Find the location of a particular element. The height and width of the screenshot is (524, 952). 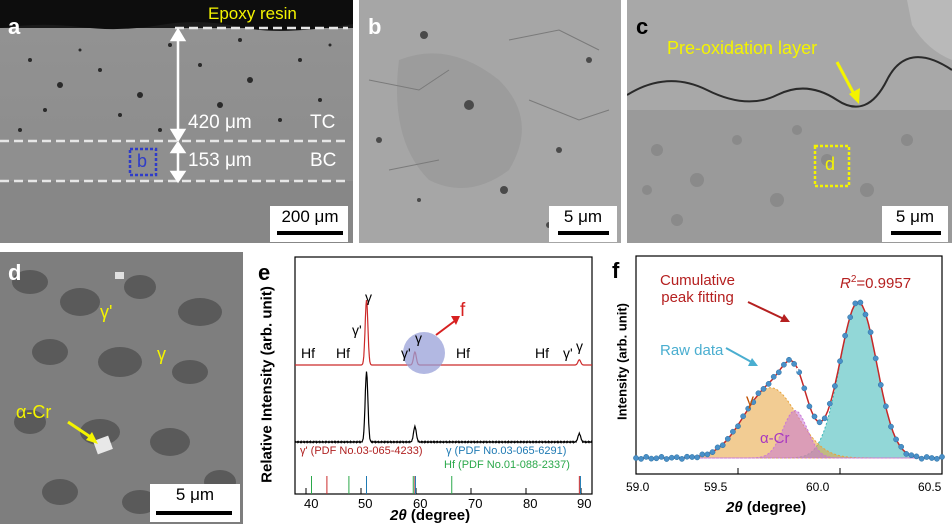

r-squared-symbol: R is located at coordinates (845, 283).